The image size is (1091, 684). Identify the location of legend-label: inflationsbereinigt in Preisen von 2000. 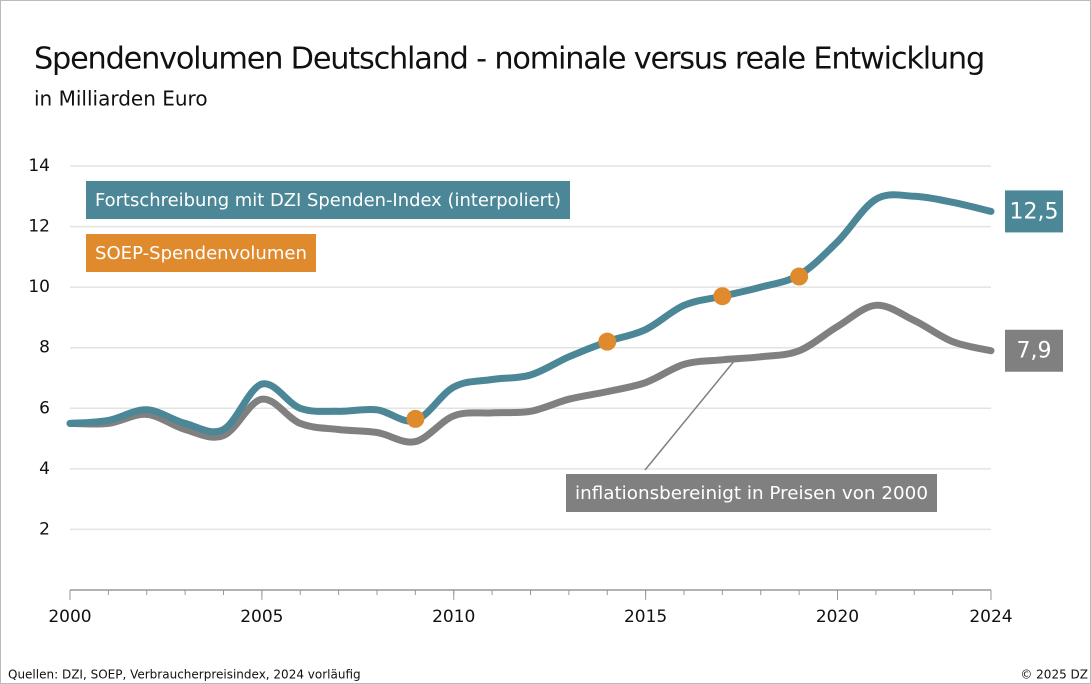
(751, 493).